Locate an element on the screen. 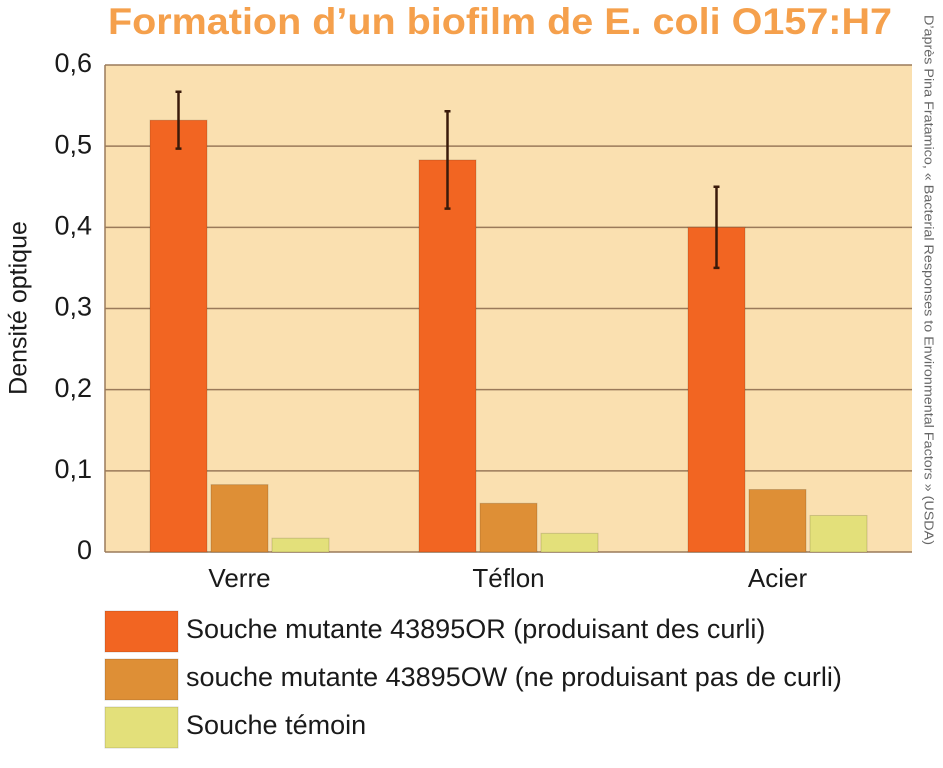 The image size is (943, 768). x-tick-label: Verre is located at coordinates (239, 578).